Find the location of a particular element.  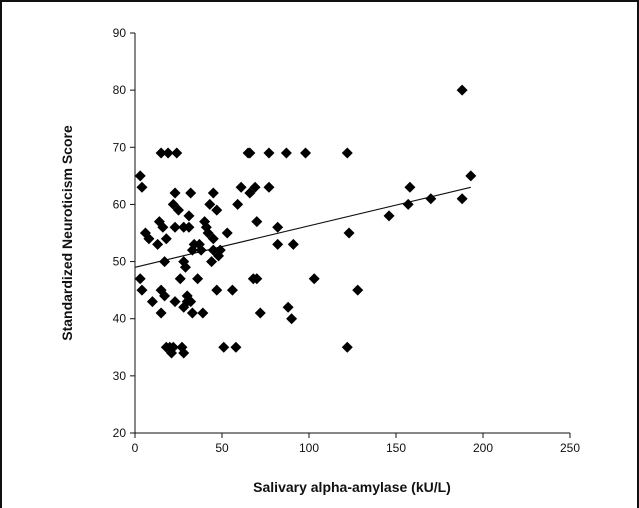

x-tick-label: 50 is located at coordinates (222, 448).